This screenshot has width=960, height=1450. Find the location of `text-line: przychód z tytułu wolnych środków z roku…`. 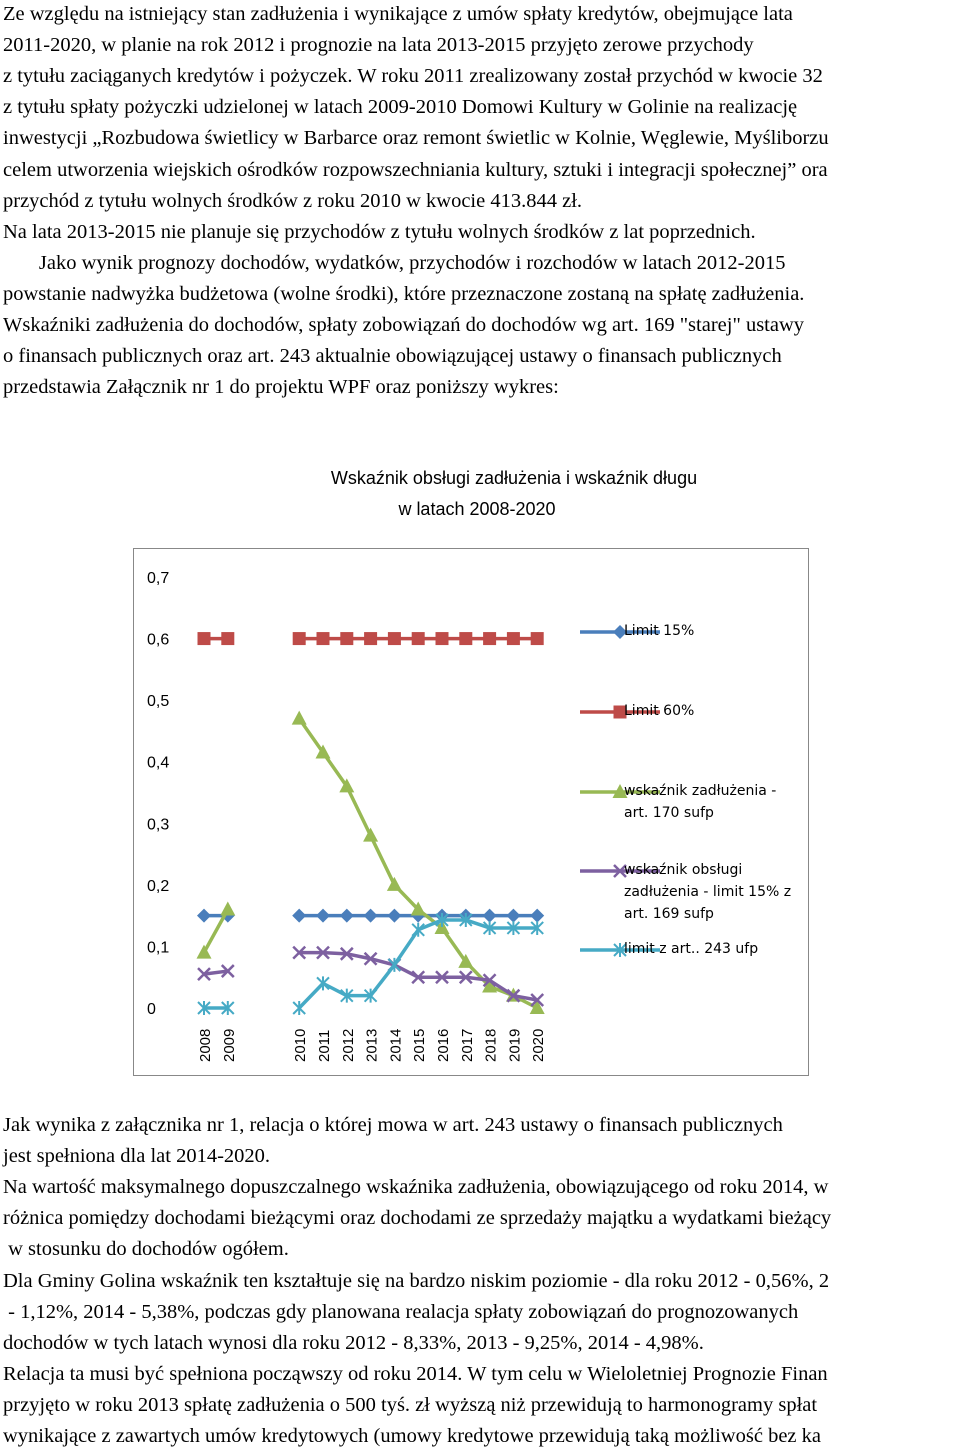

text-line: przychód z tytułu wolnych środków z roku… is located at coordinates (293, 200).